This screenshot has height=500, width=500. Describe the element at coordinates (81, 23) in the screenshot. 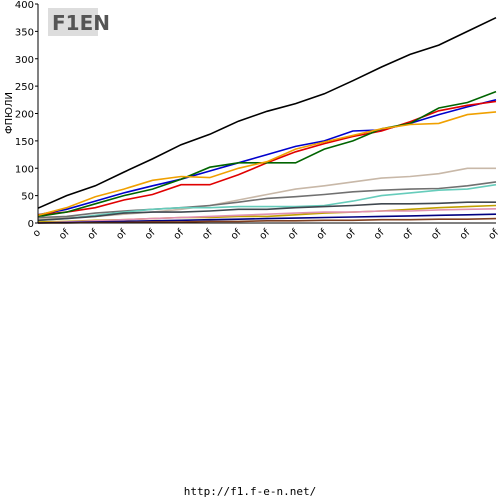

I see `logo: F1EN` at that location.